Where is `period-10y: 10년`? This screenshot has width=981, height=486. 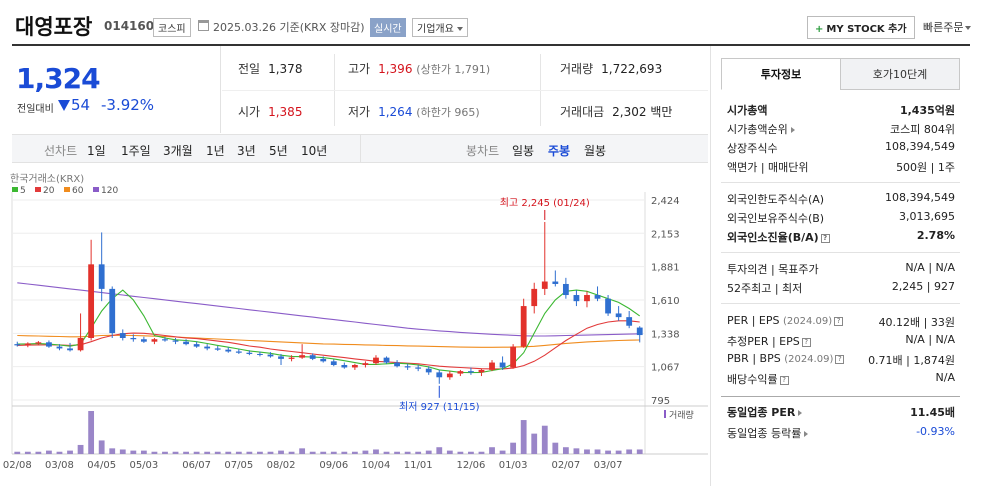
period-10y: 10년 is located at coordinates (314, 151).